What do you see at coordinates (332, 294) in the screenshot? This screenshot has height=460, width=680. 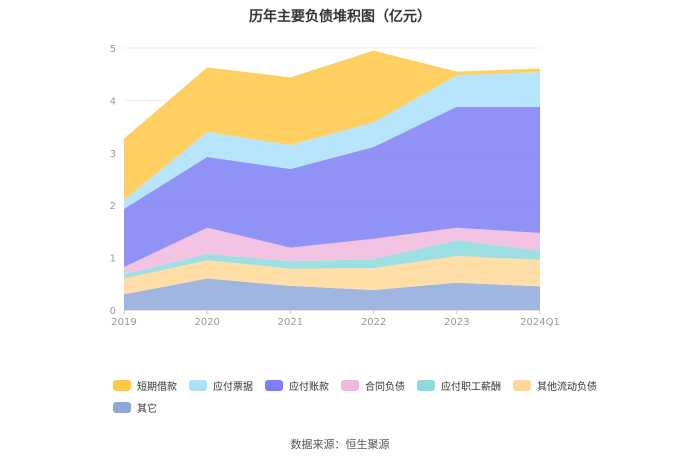 I see `area-series-其它` at bounding box center [332, 294].